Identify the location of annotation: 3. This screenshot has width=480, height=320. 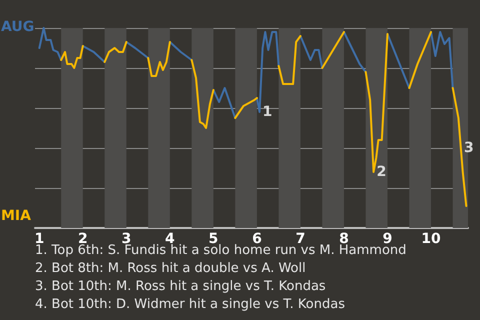
(469, 148).